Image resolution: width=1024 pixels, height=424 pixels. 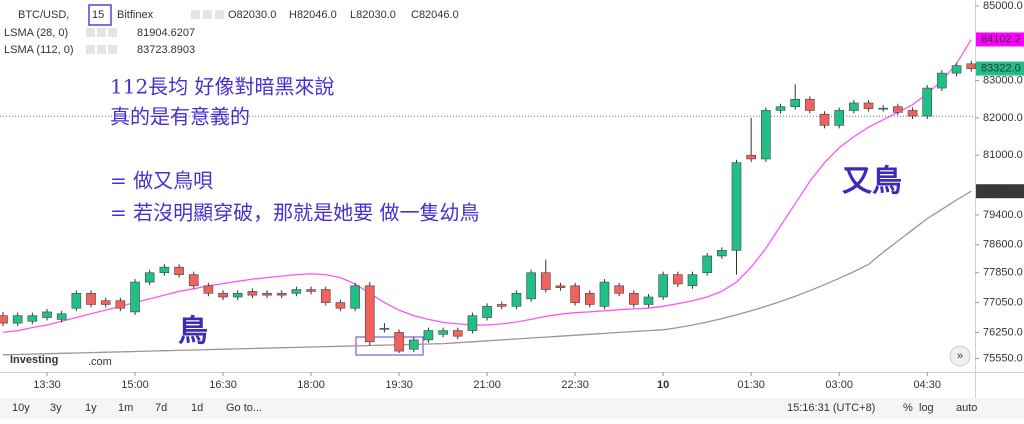 I want to click on x-tick-label: 16:30, so click(x=223, y=385).